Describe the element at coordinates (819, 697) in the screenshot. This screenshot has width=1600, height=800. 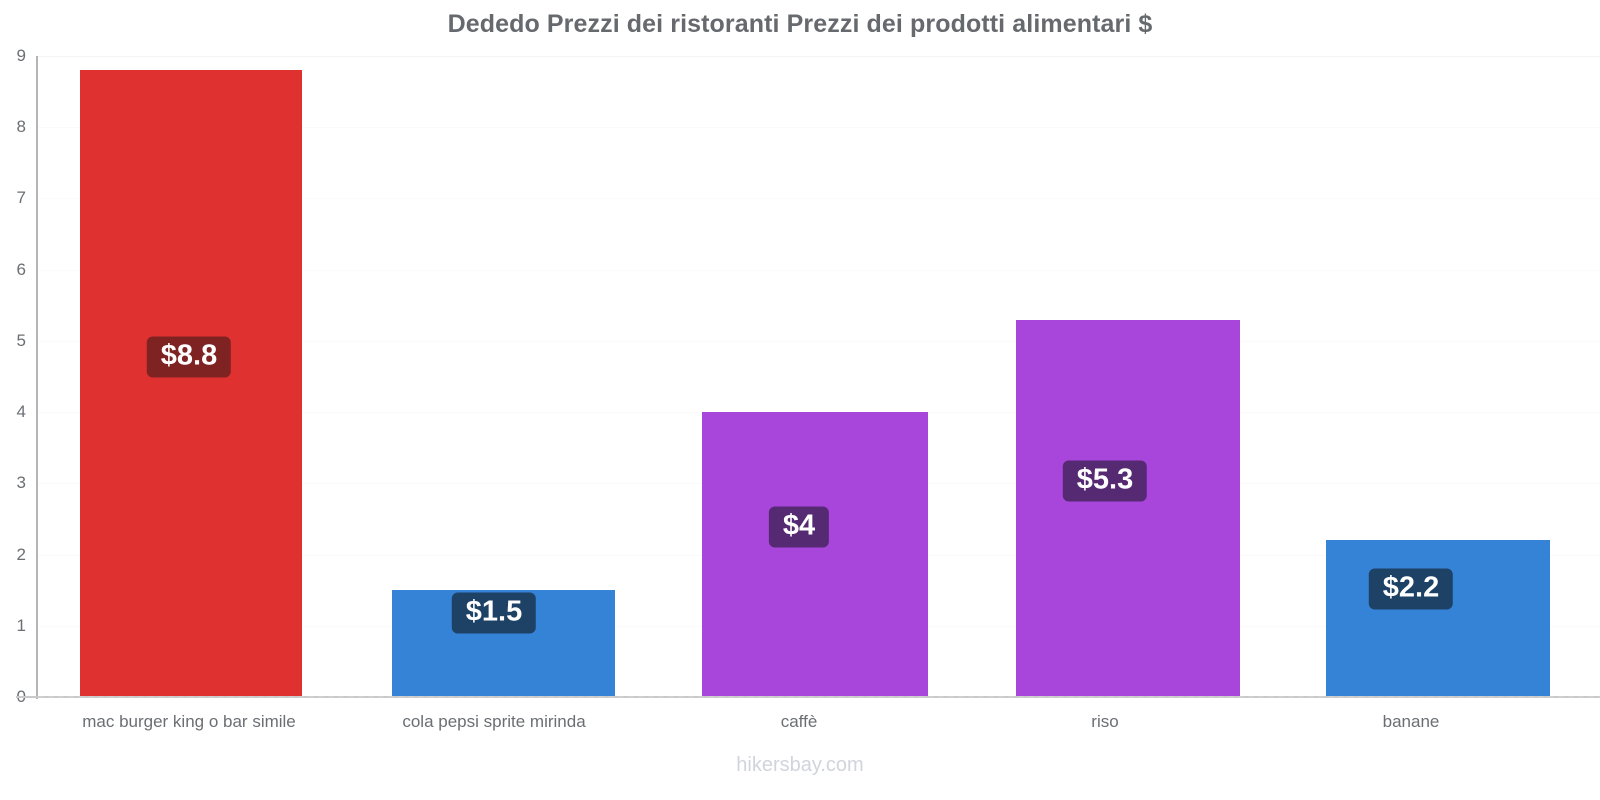
I see `x-axis-dashes` at that location.